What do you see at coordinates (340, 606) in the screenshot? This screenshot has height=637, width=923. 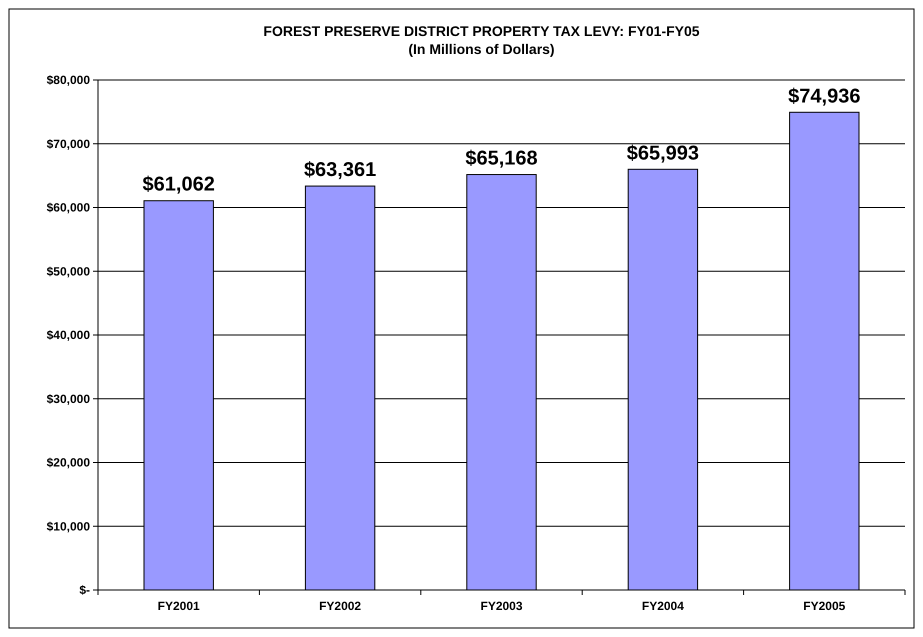 I see `x-tick-label: FY2002` at bounding box center [340, 606].